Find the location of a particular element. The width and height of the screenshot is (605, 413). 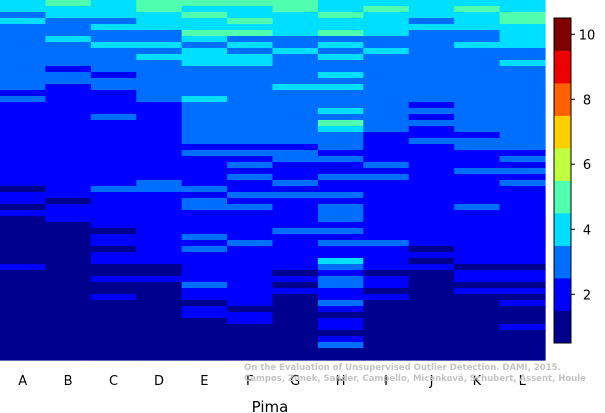

legend-tick-label: 2 is located at coordinates (587, 295).